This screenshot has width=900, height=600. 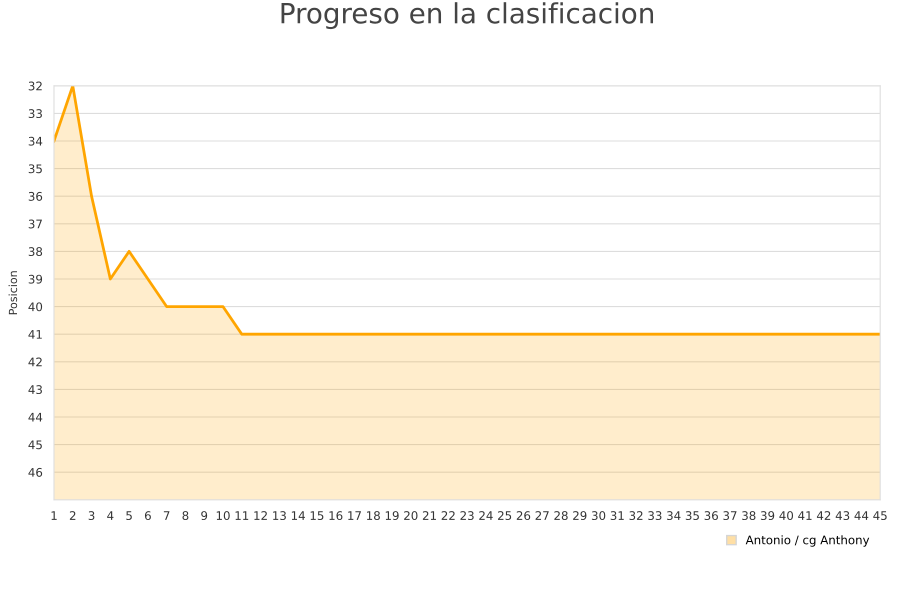 I want to click on x-tick-label: 12, so click(x=260, y=515).